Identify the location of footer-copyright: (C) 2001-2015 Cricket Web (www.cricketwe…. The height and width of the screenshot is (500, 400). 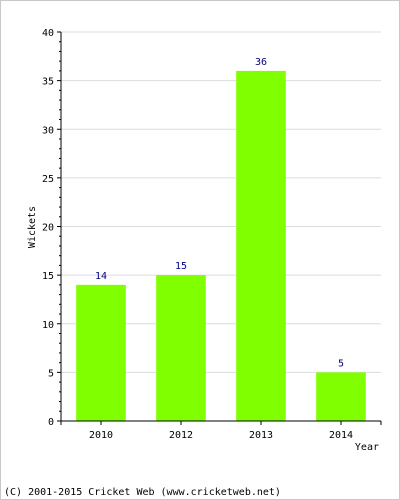
(142, 492).